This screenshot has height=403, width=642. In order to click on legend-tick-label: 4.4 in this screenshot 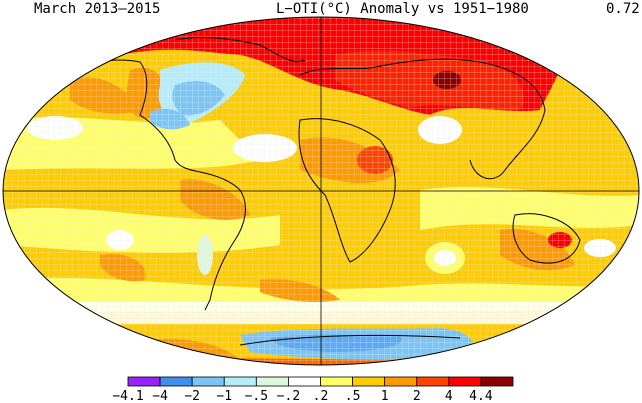, I will do `click(481, 396)`.